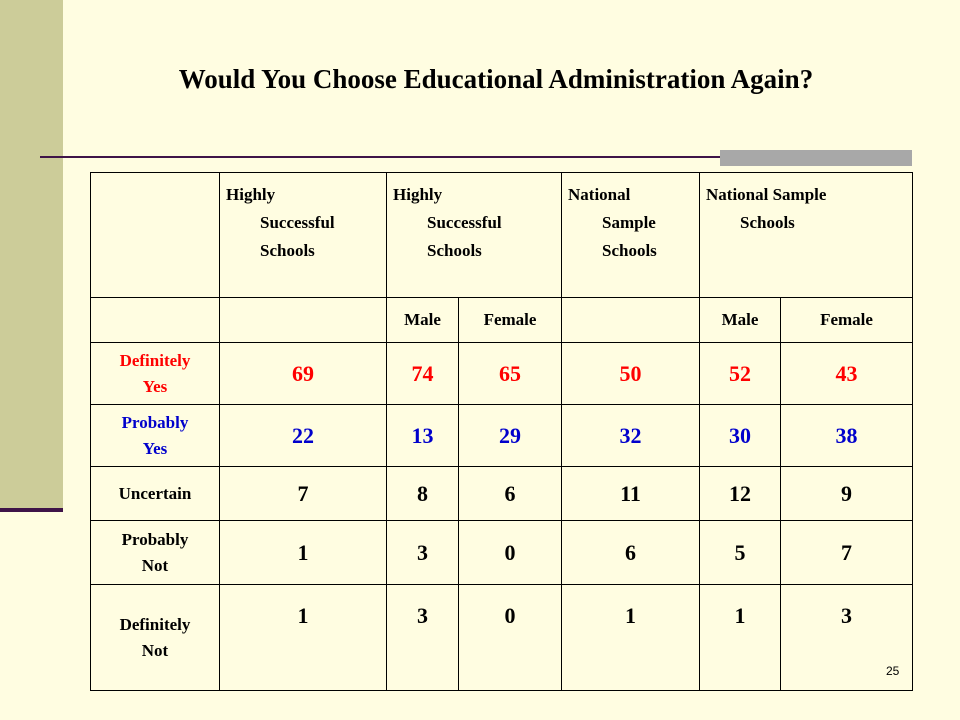  I want to click on table-row: Definitely Not 1 3 0 1 1 3, so click(501, 637).